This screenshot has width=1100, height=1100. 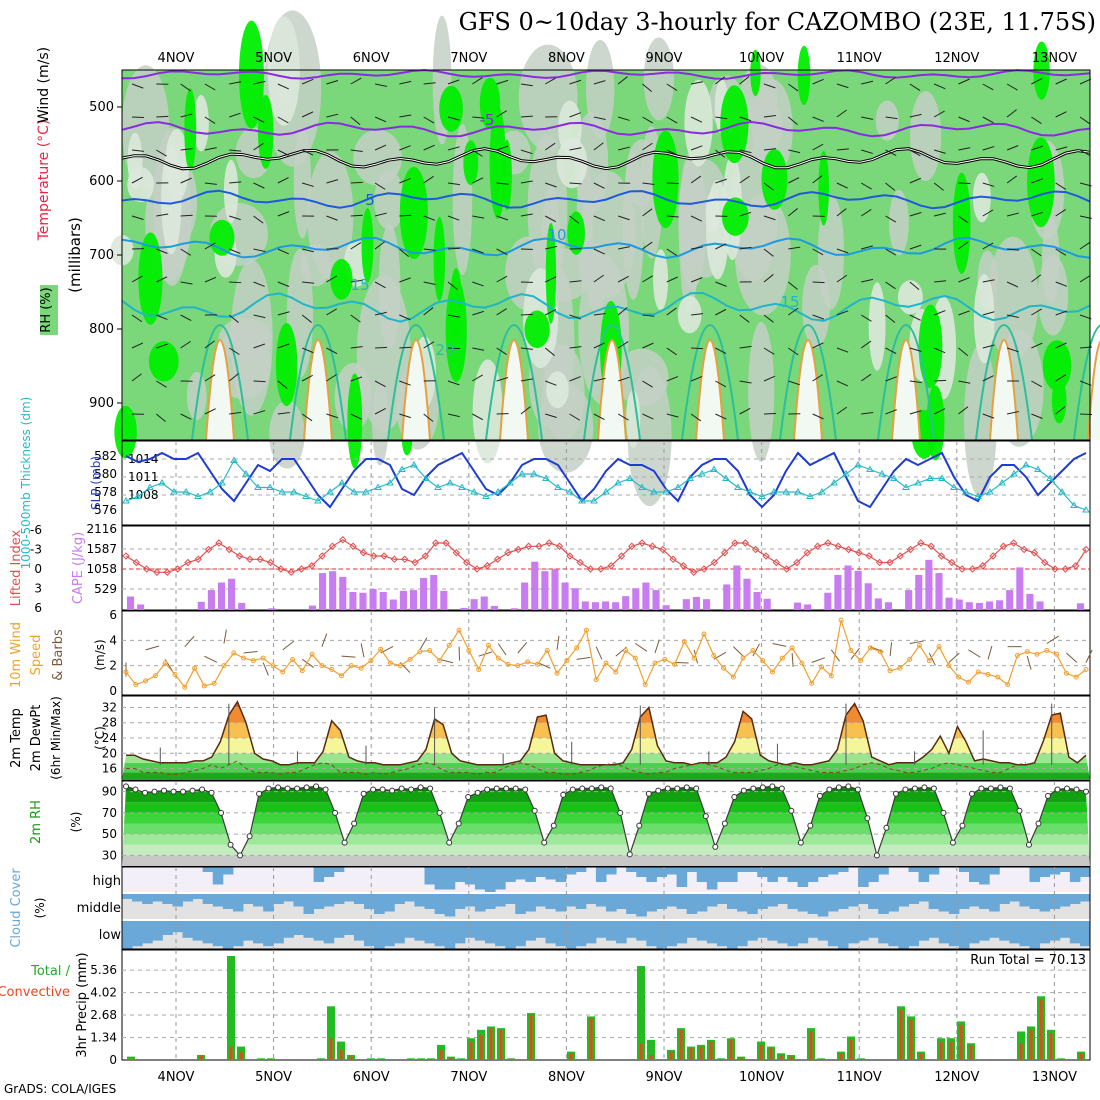 What do you see at coordinates (468, 1077) in the screenshot?
I see `date-label-bottom: 7NOV` at bounding box center [468, 1077].